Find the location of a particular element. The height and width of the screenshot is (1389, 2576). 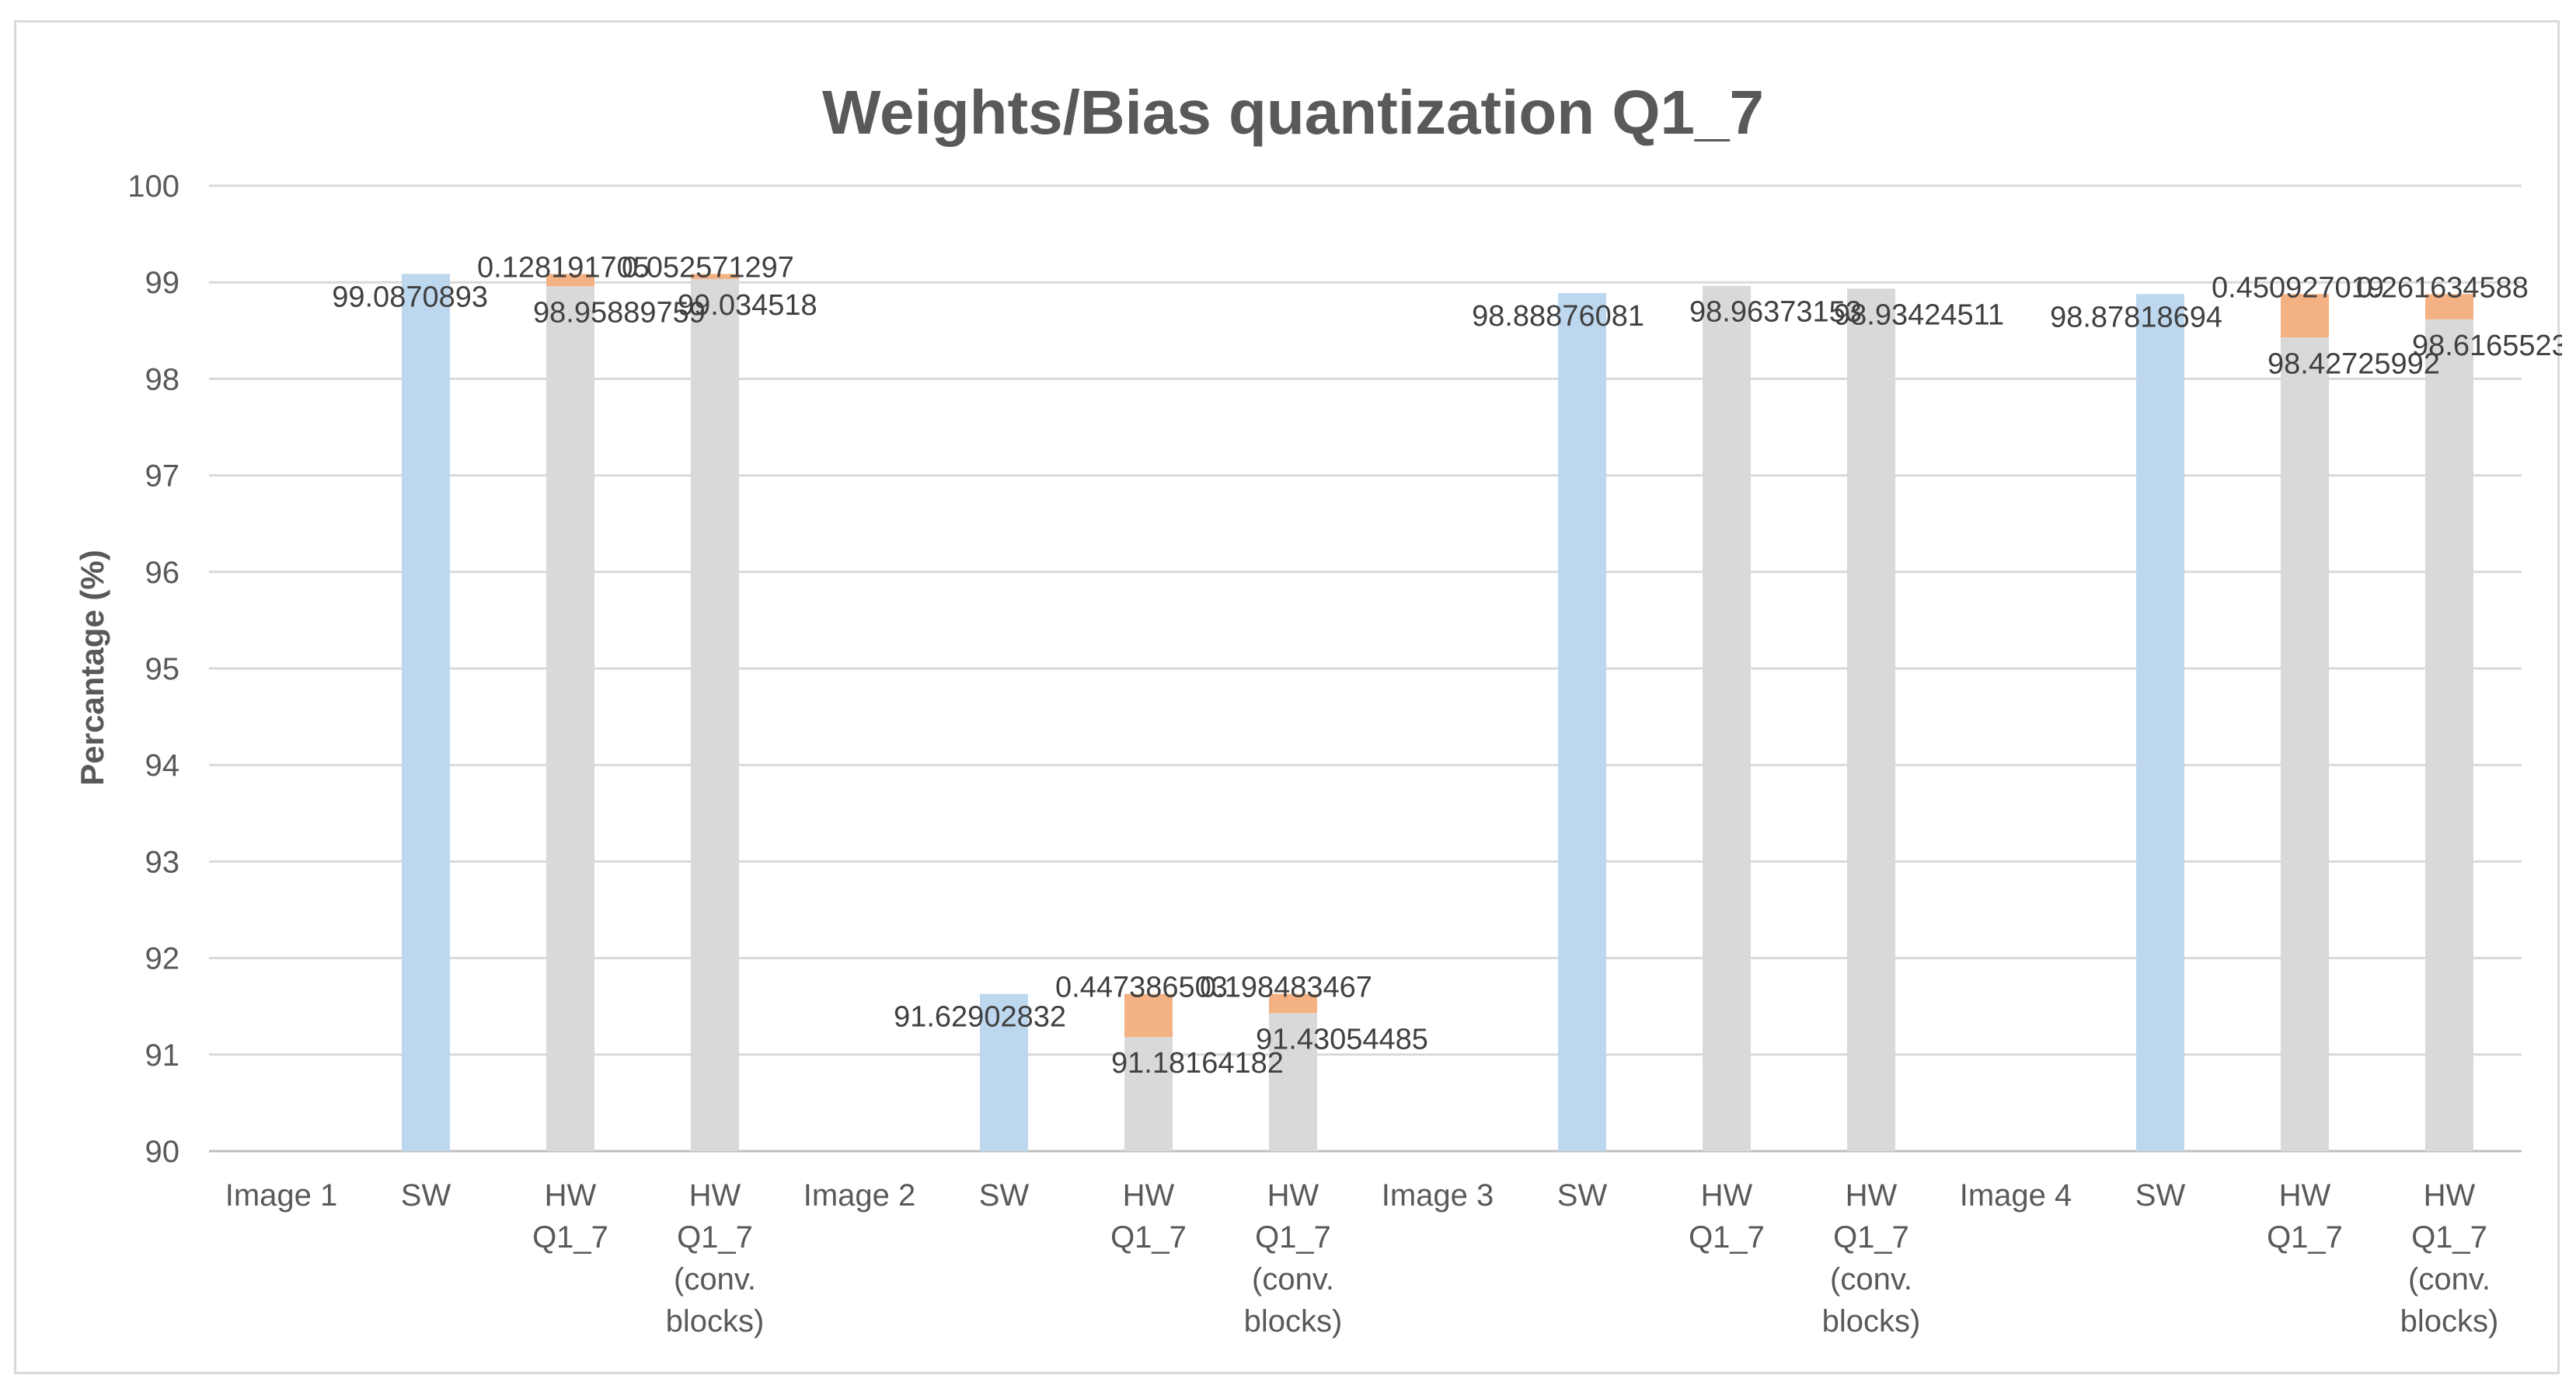

y-tick-label: 90 is located at coordinates (162, 1152).